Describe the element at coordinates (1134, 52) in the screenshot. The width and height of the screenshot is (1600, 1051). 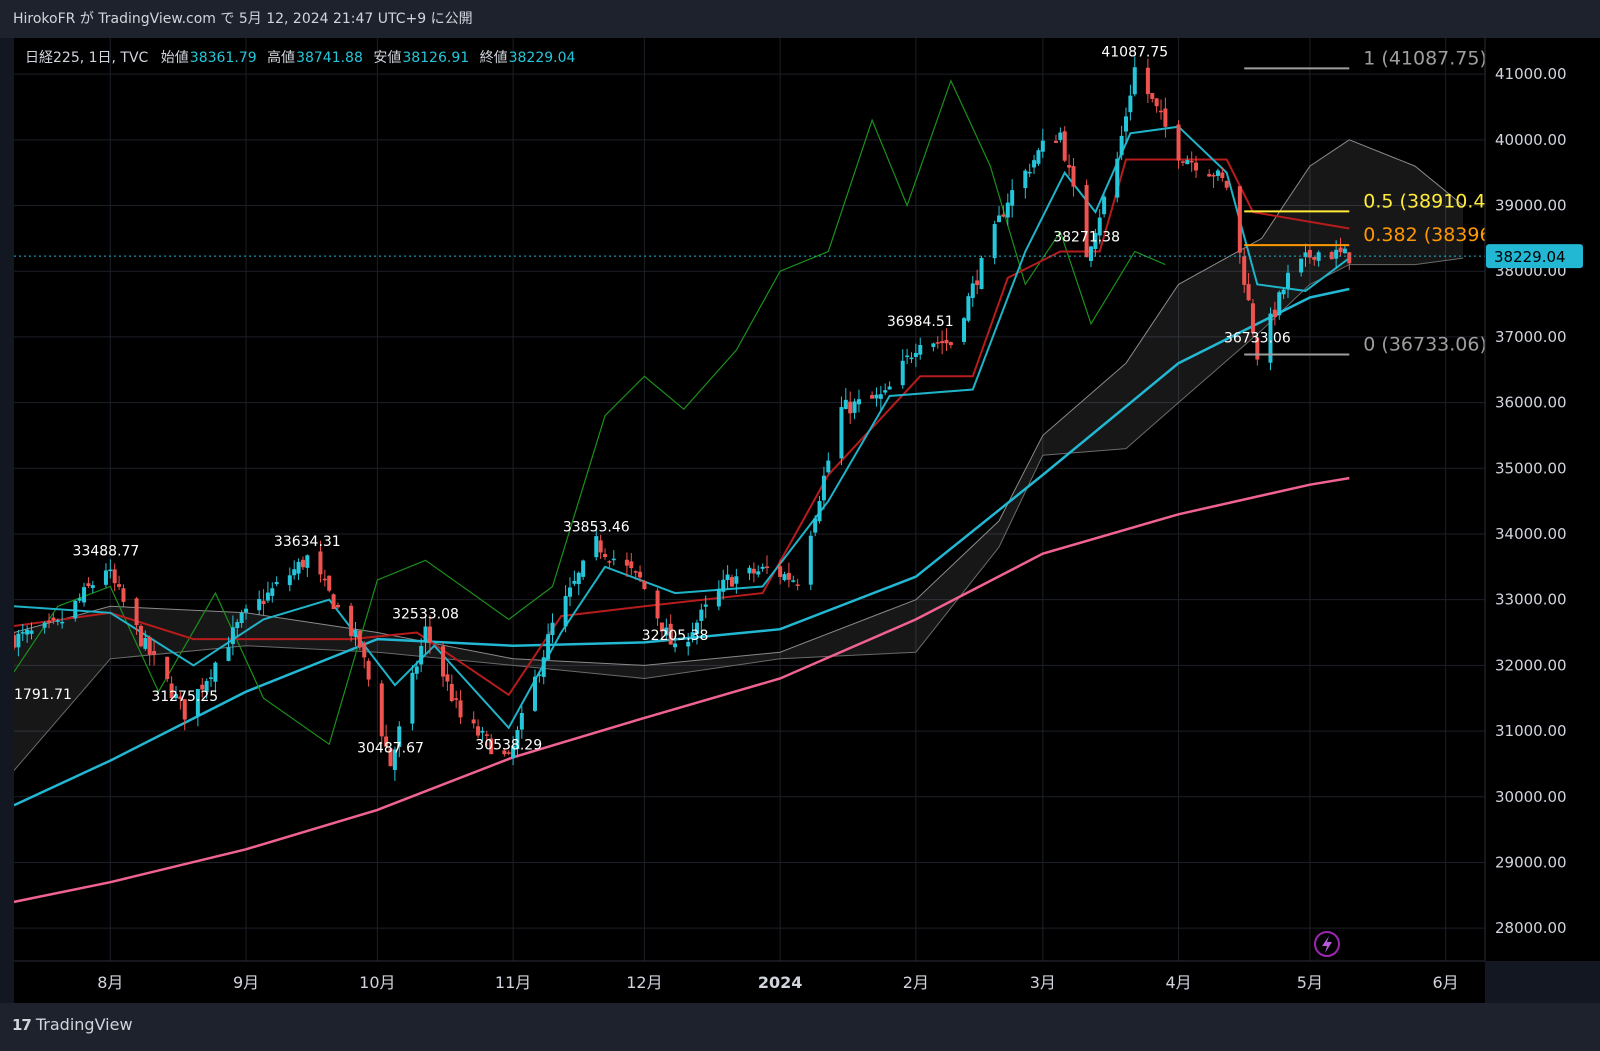
I see `price-annotation-label: 41087.75` at that location.